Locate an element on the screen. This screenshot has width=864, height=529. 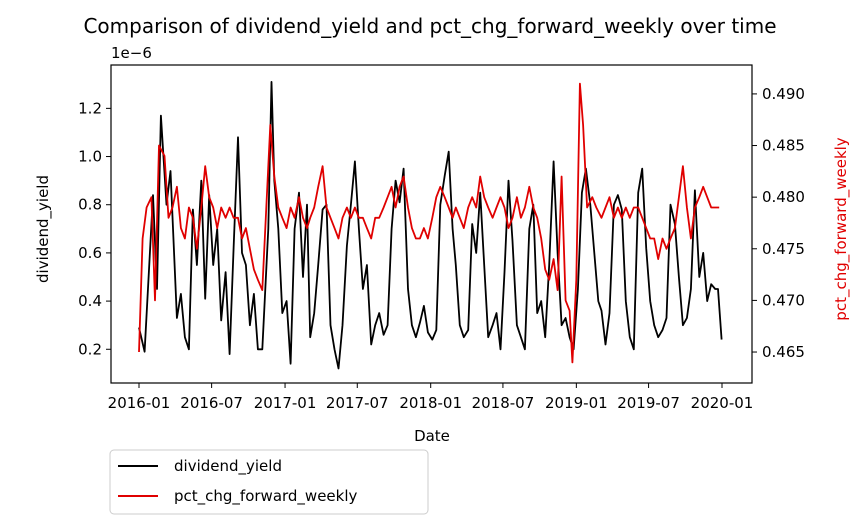
x-tick-label: 2019-07 is located at coordinates (648, 403).